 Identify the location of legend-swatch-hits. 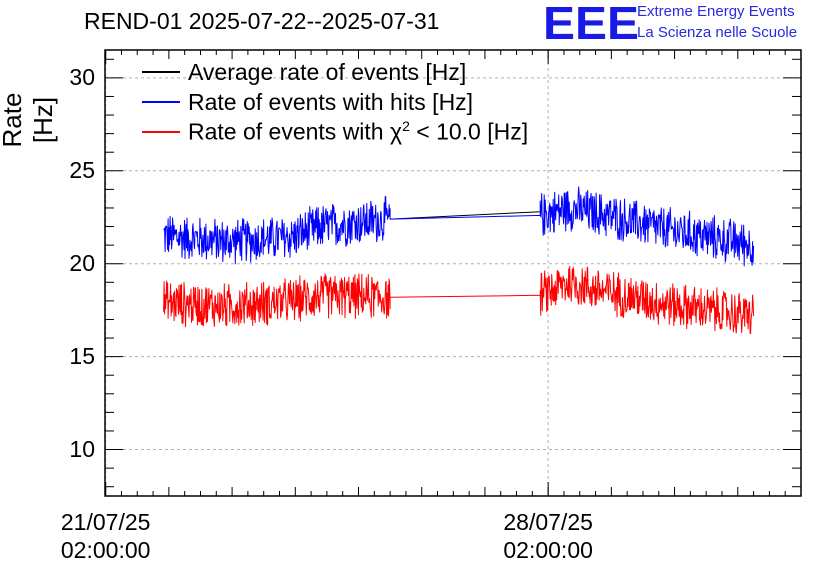
(161, 102).